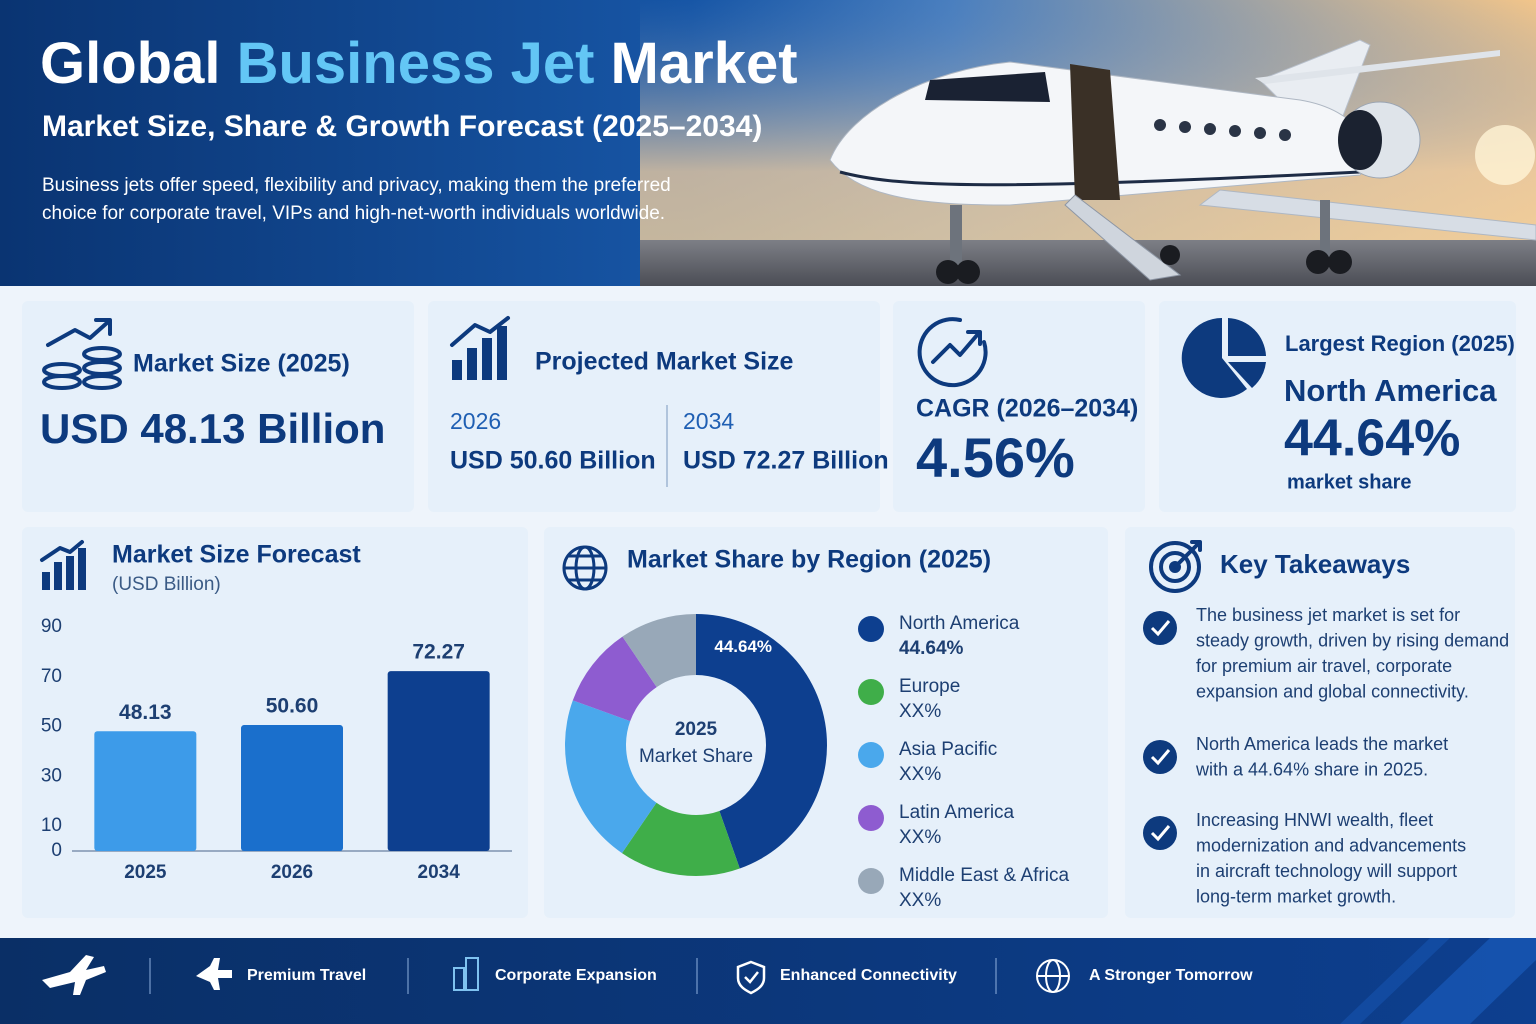 Image resolution: width=1536 pixels, height=1024 pixels. Describe the element at coordinates (1326, 871) in the screenshot. I see `takeaway-text: in aircraft technology will support` at that location.